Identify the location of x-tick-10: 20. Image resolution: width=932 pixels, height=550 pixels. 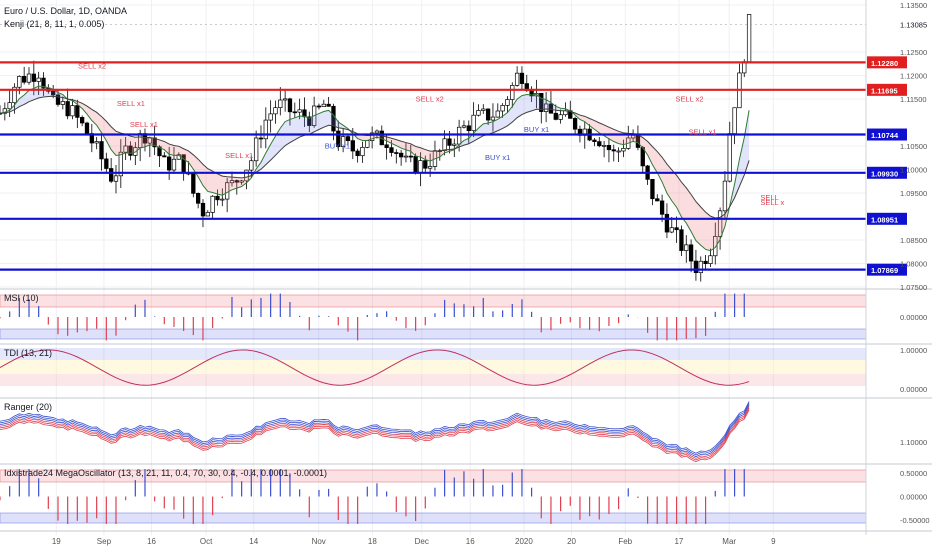
(571, 541).